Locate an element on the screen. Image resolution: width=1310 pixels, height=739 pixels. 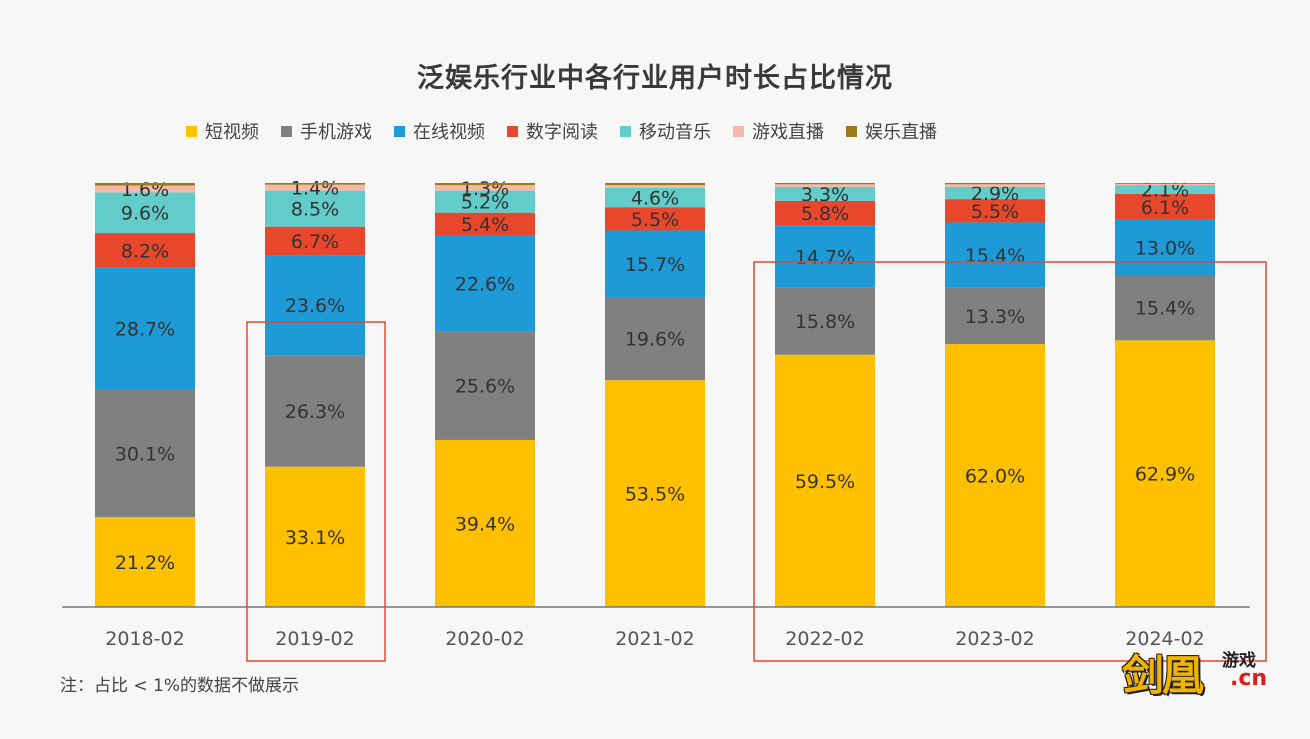
data-label: 21.2% is located at coordinates (145, 563).